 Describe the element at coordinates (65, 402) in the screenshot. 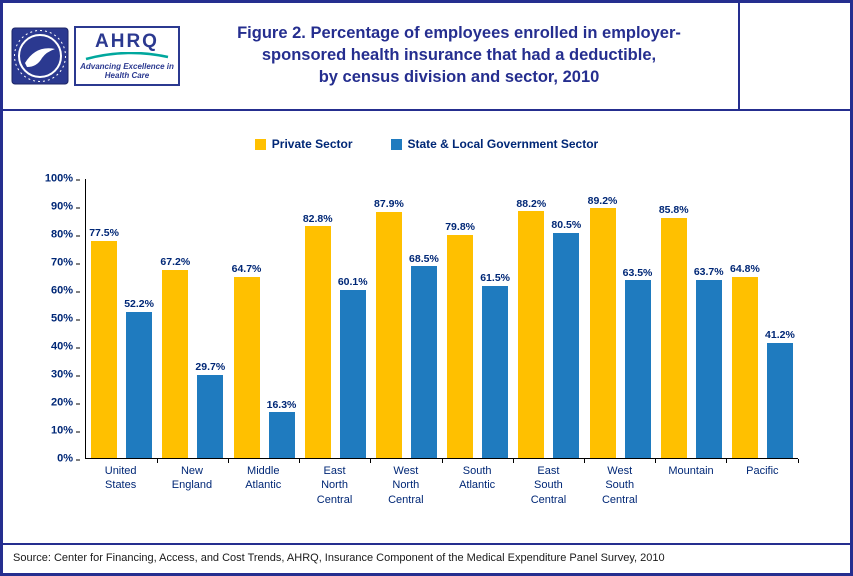

I see `y-axis-tick-label: 20%` at that location.